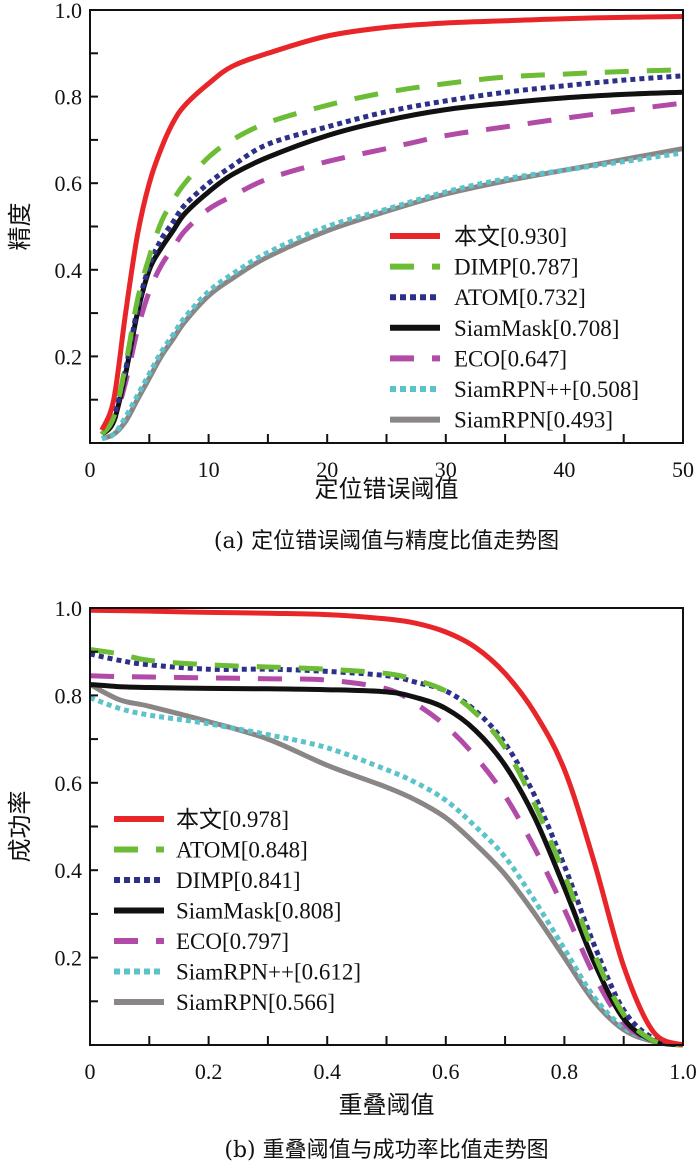  Describe the element at coordinates (232, 819) in the screenshot. I see `legend-label: 本文[0.978]` at that location.